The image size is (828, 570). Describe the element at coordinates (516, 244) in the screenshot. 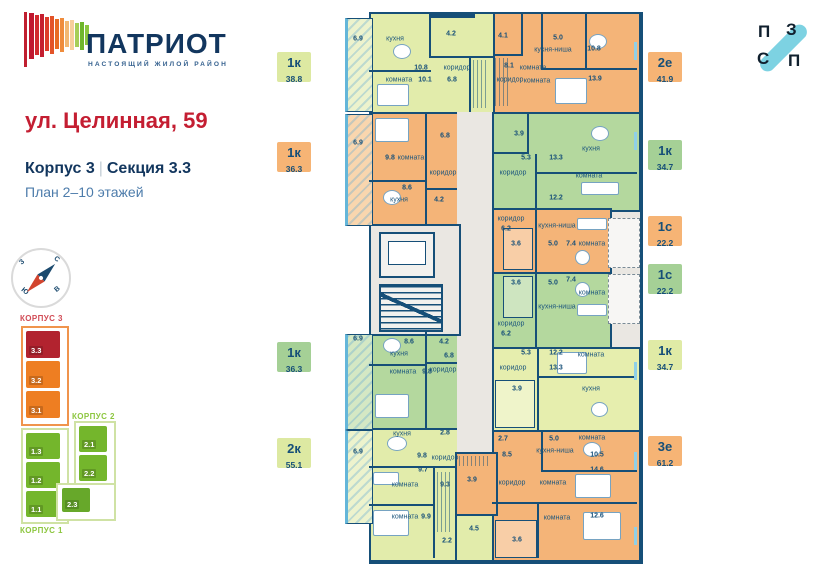

I see `room-area: 3.6` at that location.